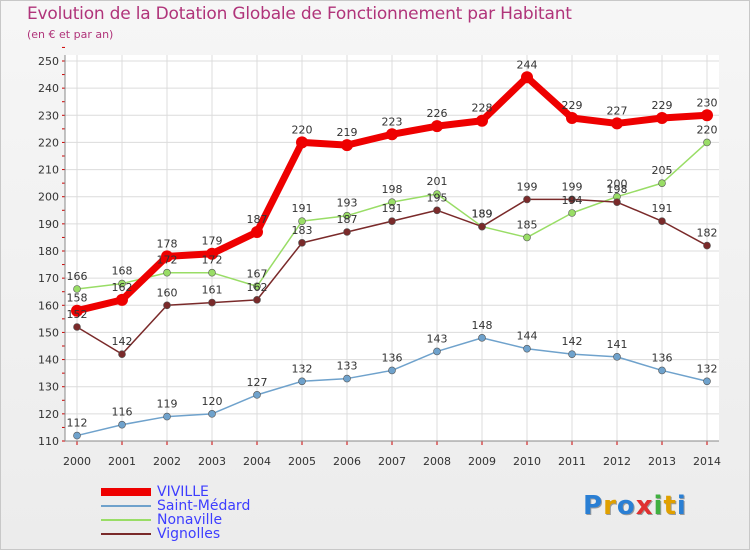 This screenshot has width=750, height=550. What do you see at coordinates (167, 461) in the screenshot?
I see `x-tick-label: 2002` at bounding box center [167, 461].